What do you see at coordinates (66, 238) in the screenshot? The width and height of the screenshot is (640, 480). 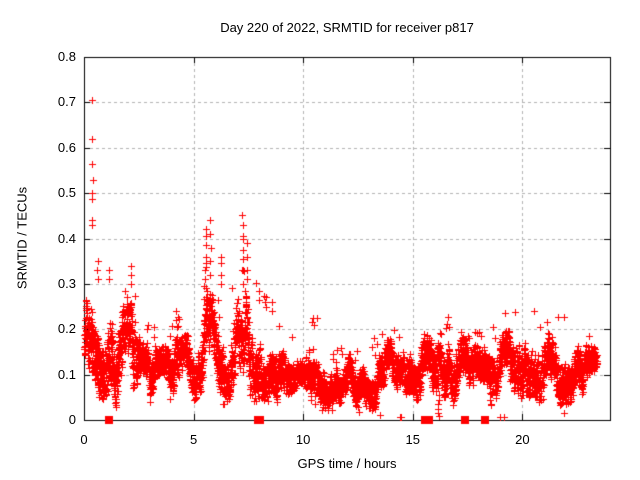 I see `y-tick-label: 0.4` at bounding box center [66, 238].